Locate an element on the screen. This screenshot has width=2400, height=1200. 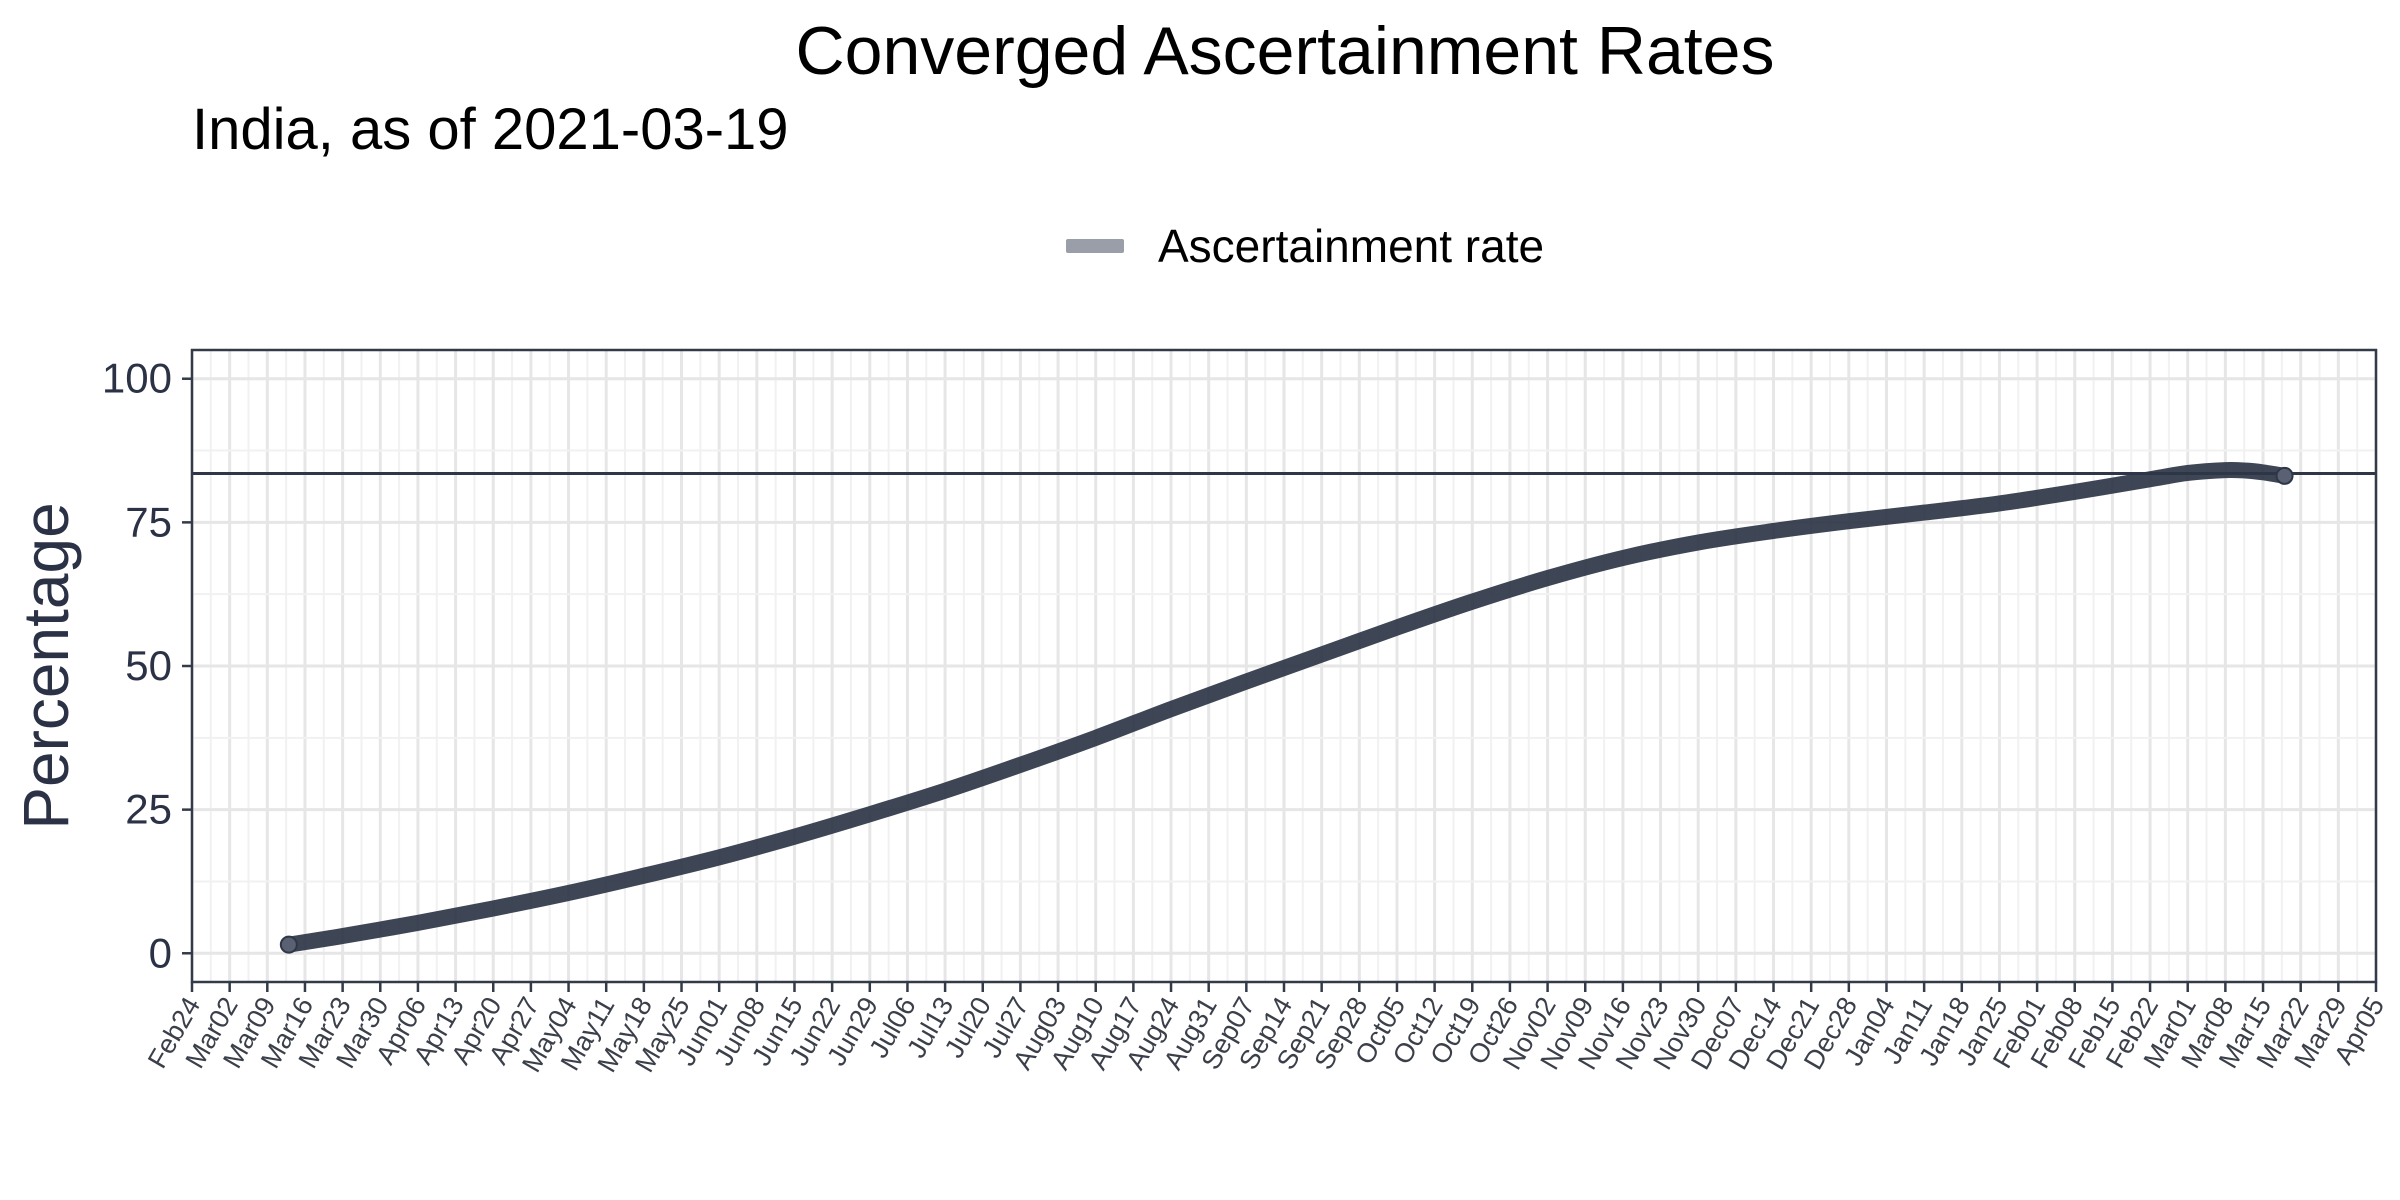
legend-swatch is located at coordinates (1095, 246).